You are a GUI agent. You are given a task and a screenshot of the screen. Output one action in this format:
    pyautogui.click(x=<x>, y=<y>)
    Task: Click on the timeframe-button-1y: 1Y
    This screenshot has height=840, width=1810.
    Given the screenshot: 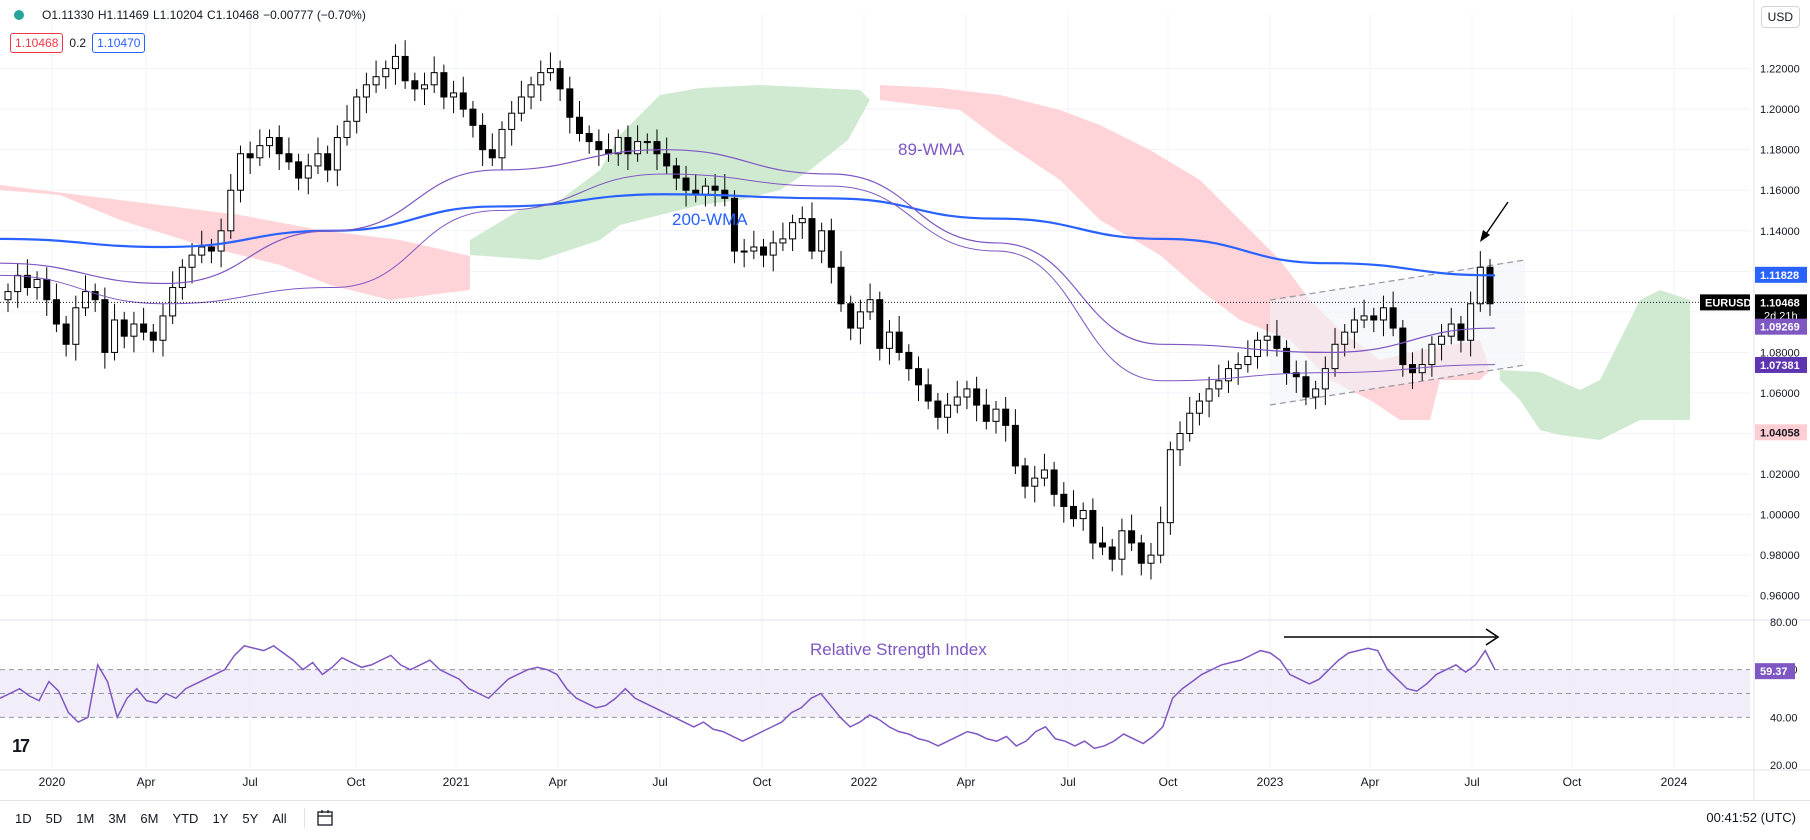 What is the action you would take?
    pyautogui.click(x=220, y=818)
    